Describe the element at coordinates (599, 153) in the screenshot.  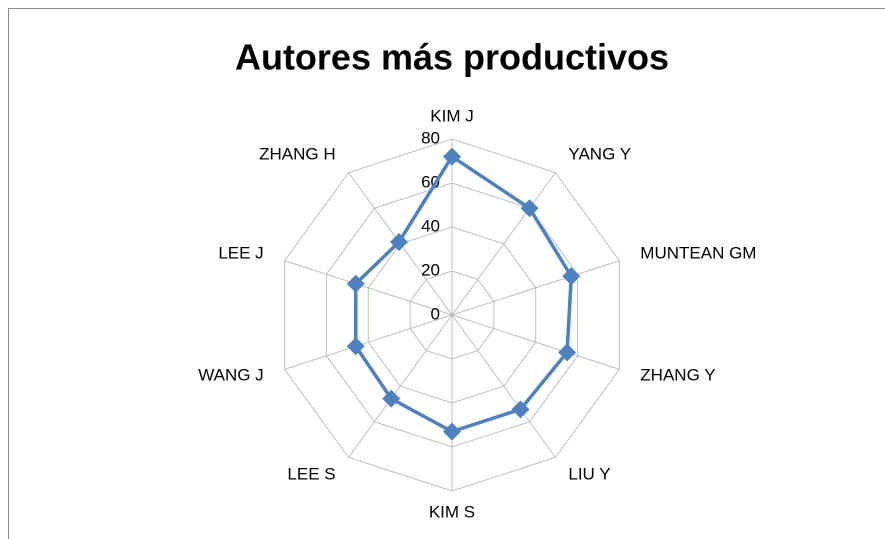
I see `category-label: YANG Y` at that location.